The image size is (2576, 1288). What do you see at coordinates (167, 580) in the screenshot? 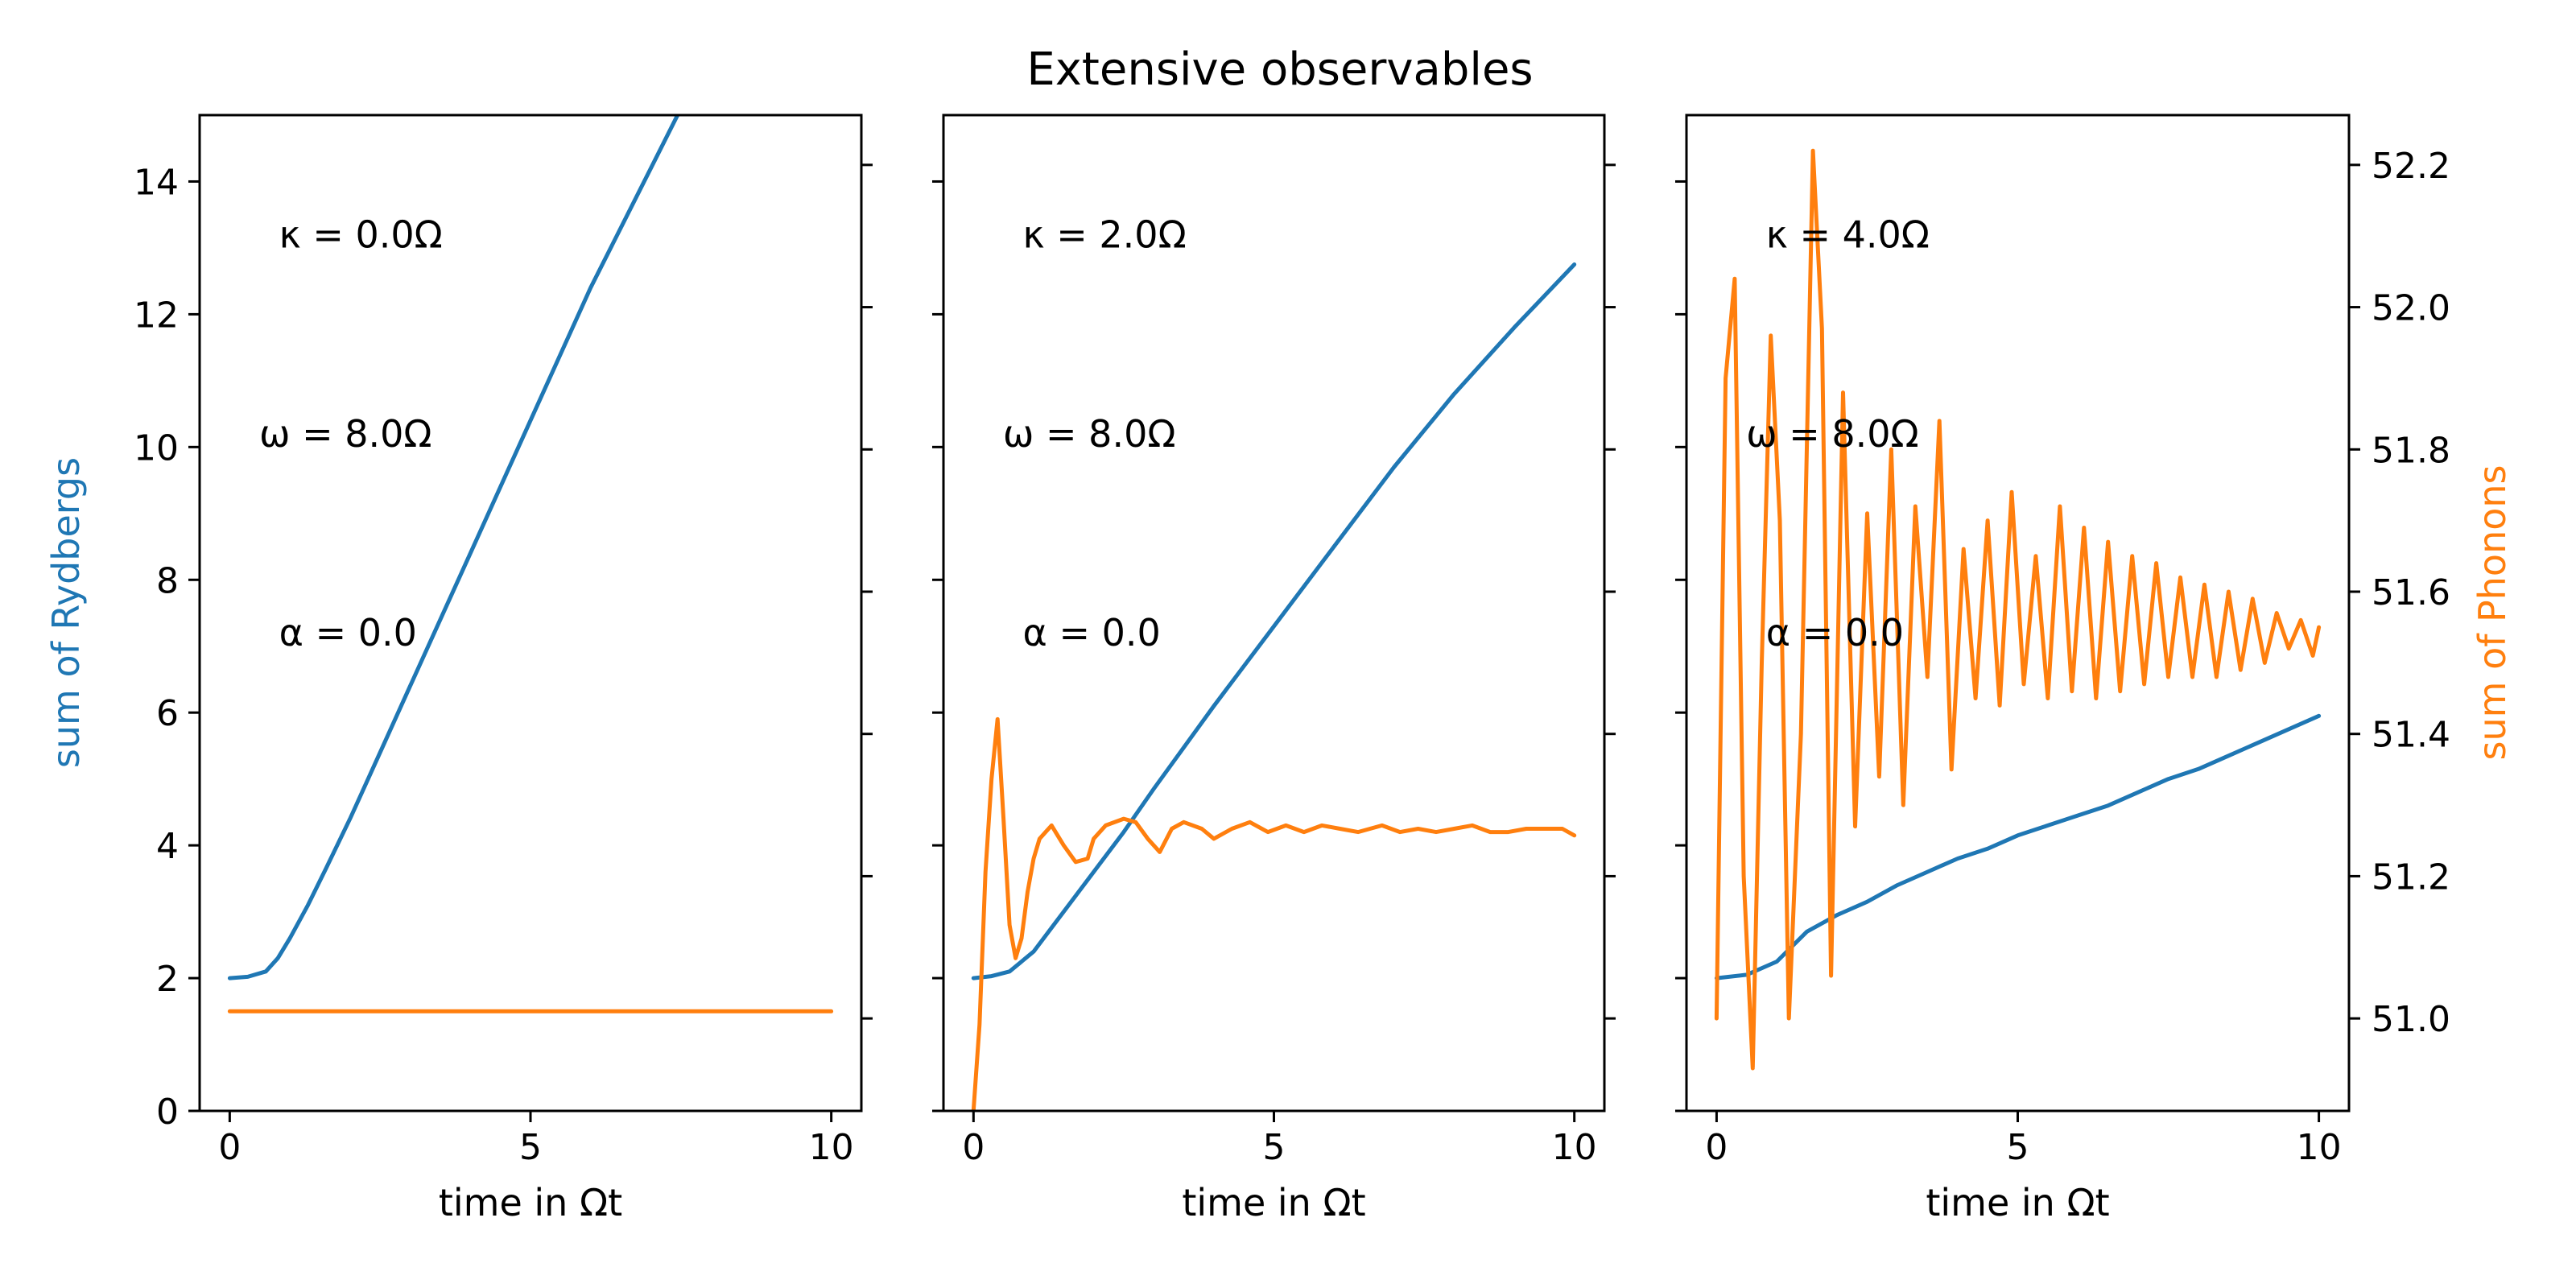
I see `y-tick-label: 8` at bounding box center [167, 580].